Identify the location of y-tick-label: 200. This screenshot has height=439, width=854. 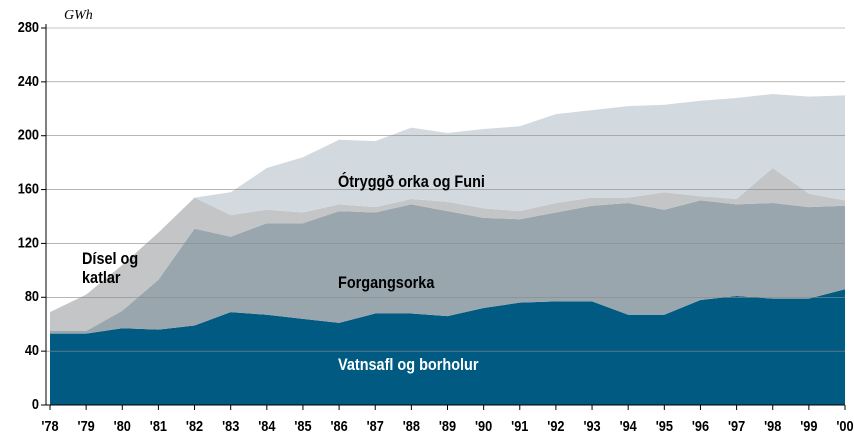
(28, 134).